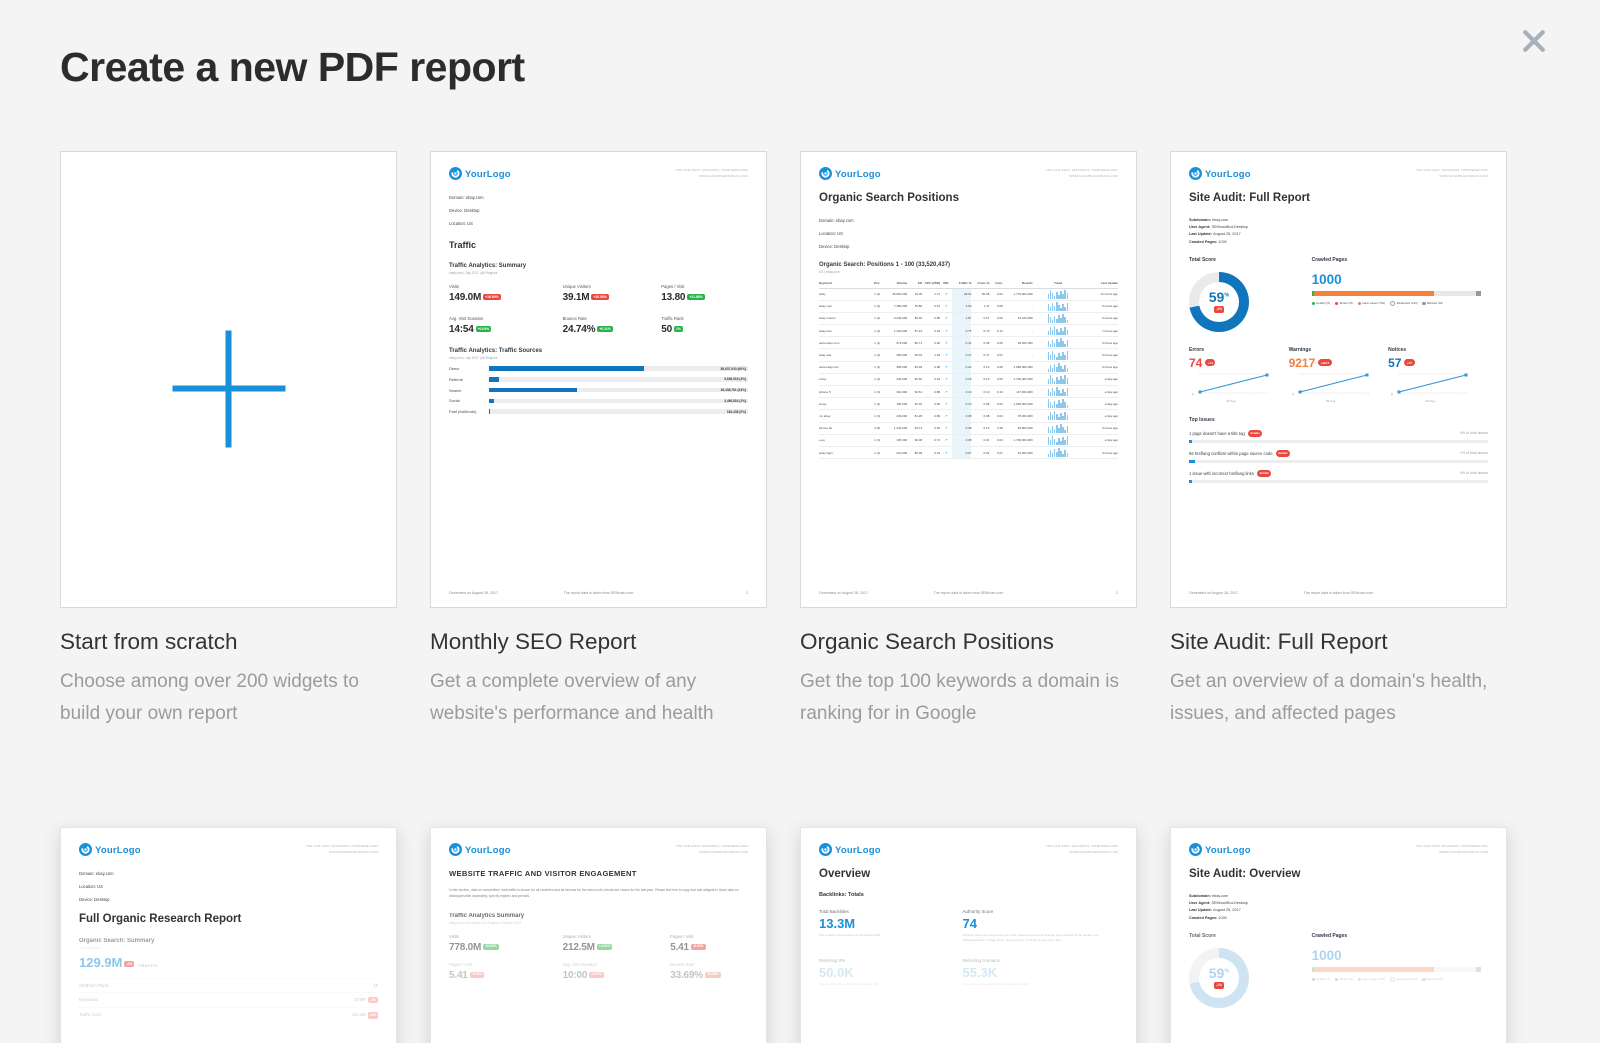 The width and height of the screenshot is (1600, 1043). What do you see at coordinates (85, 850) in the screenshot?
I see `brand-logo-icon` at bounding box center [85, 850].